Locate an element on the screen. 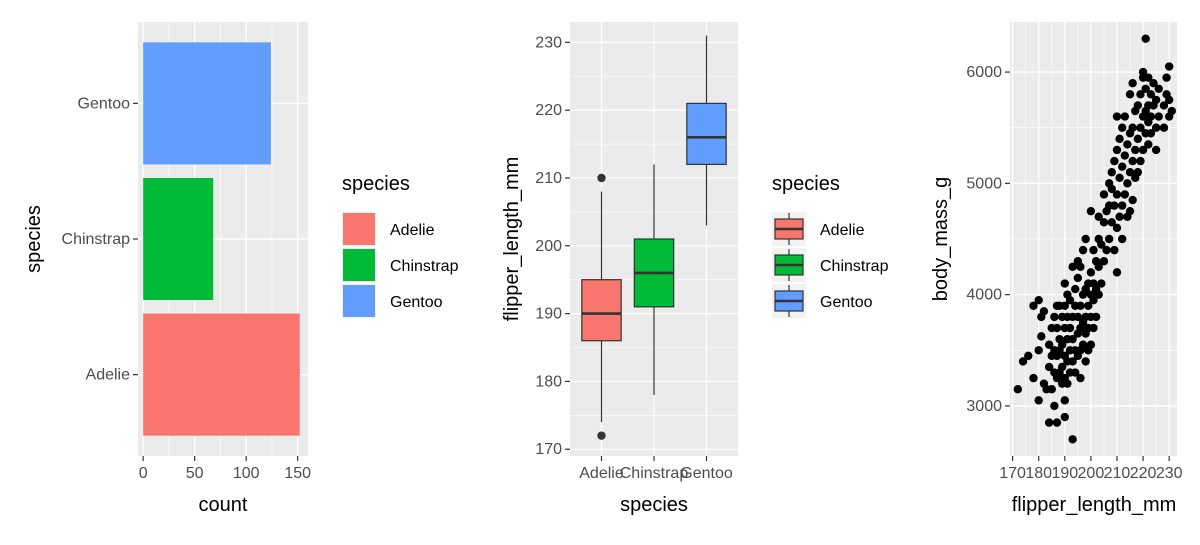 The width and height of the screenshot is (1200, 545). bar-y-tick-label: Adelie is located at coordinates (108, 375).